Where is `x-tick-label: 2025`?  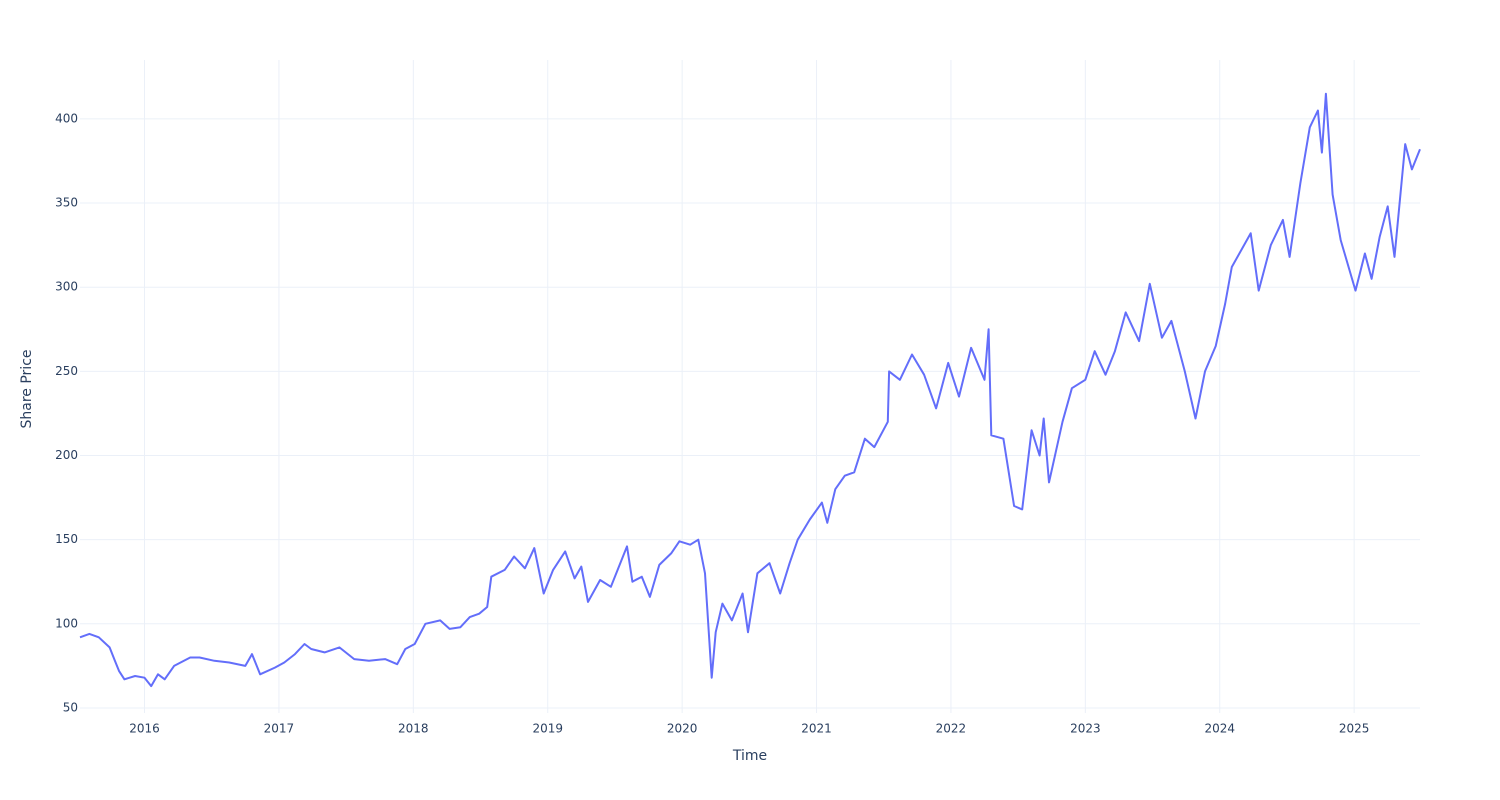
x-tick-label: 2025 is located at coordinates (1354, 729).